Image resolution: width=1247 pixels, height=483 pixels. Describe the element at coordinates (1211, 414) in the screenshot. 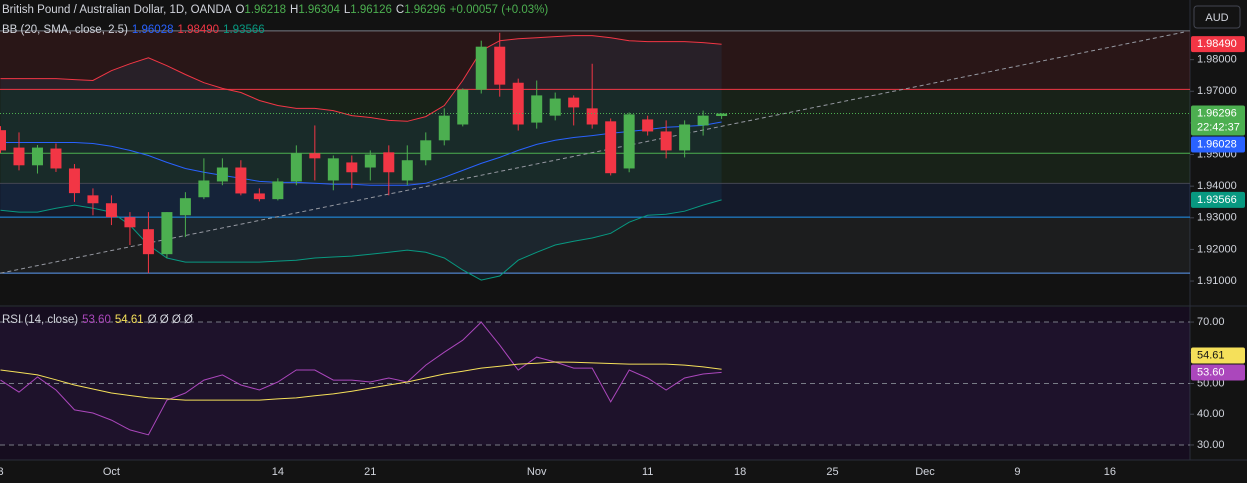

I see `y-tick-label: 40.00` at that location.